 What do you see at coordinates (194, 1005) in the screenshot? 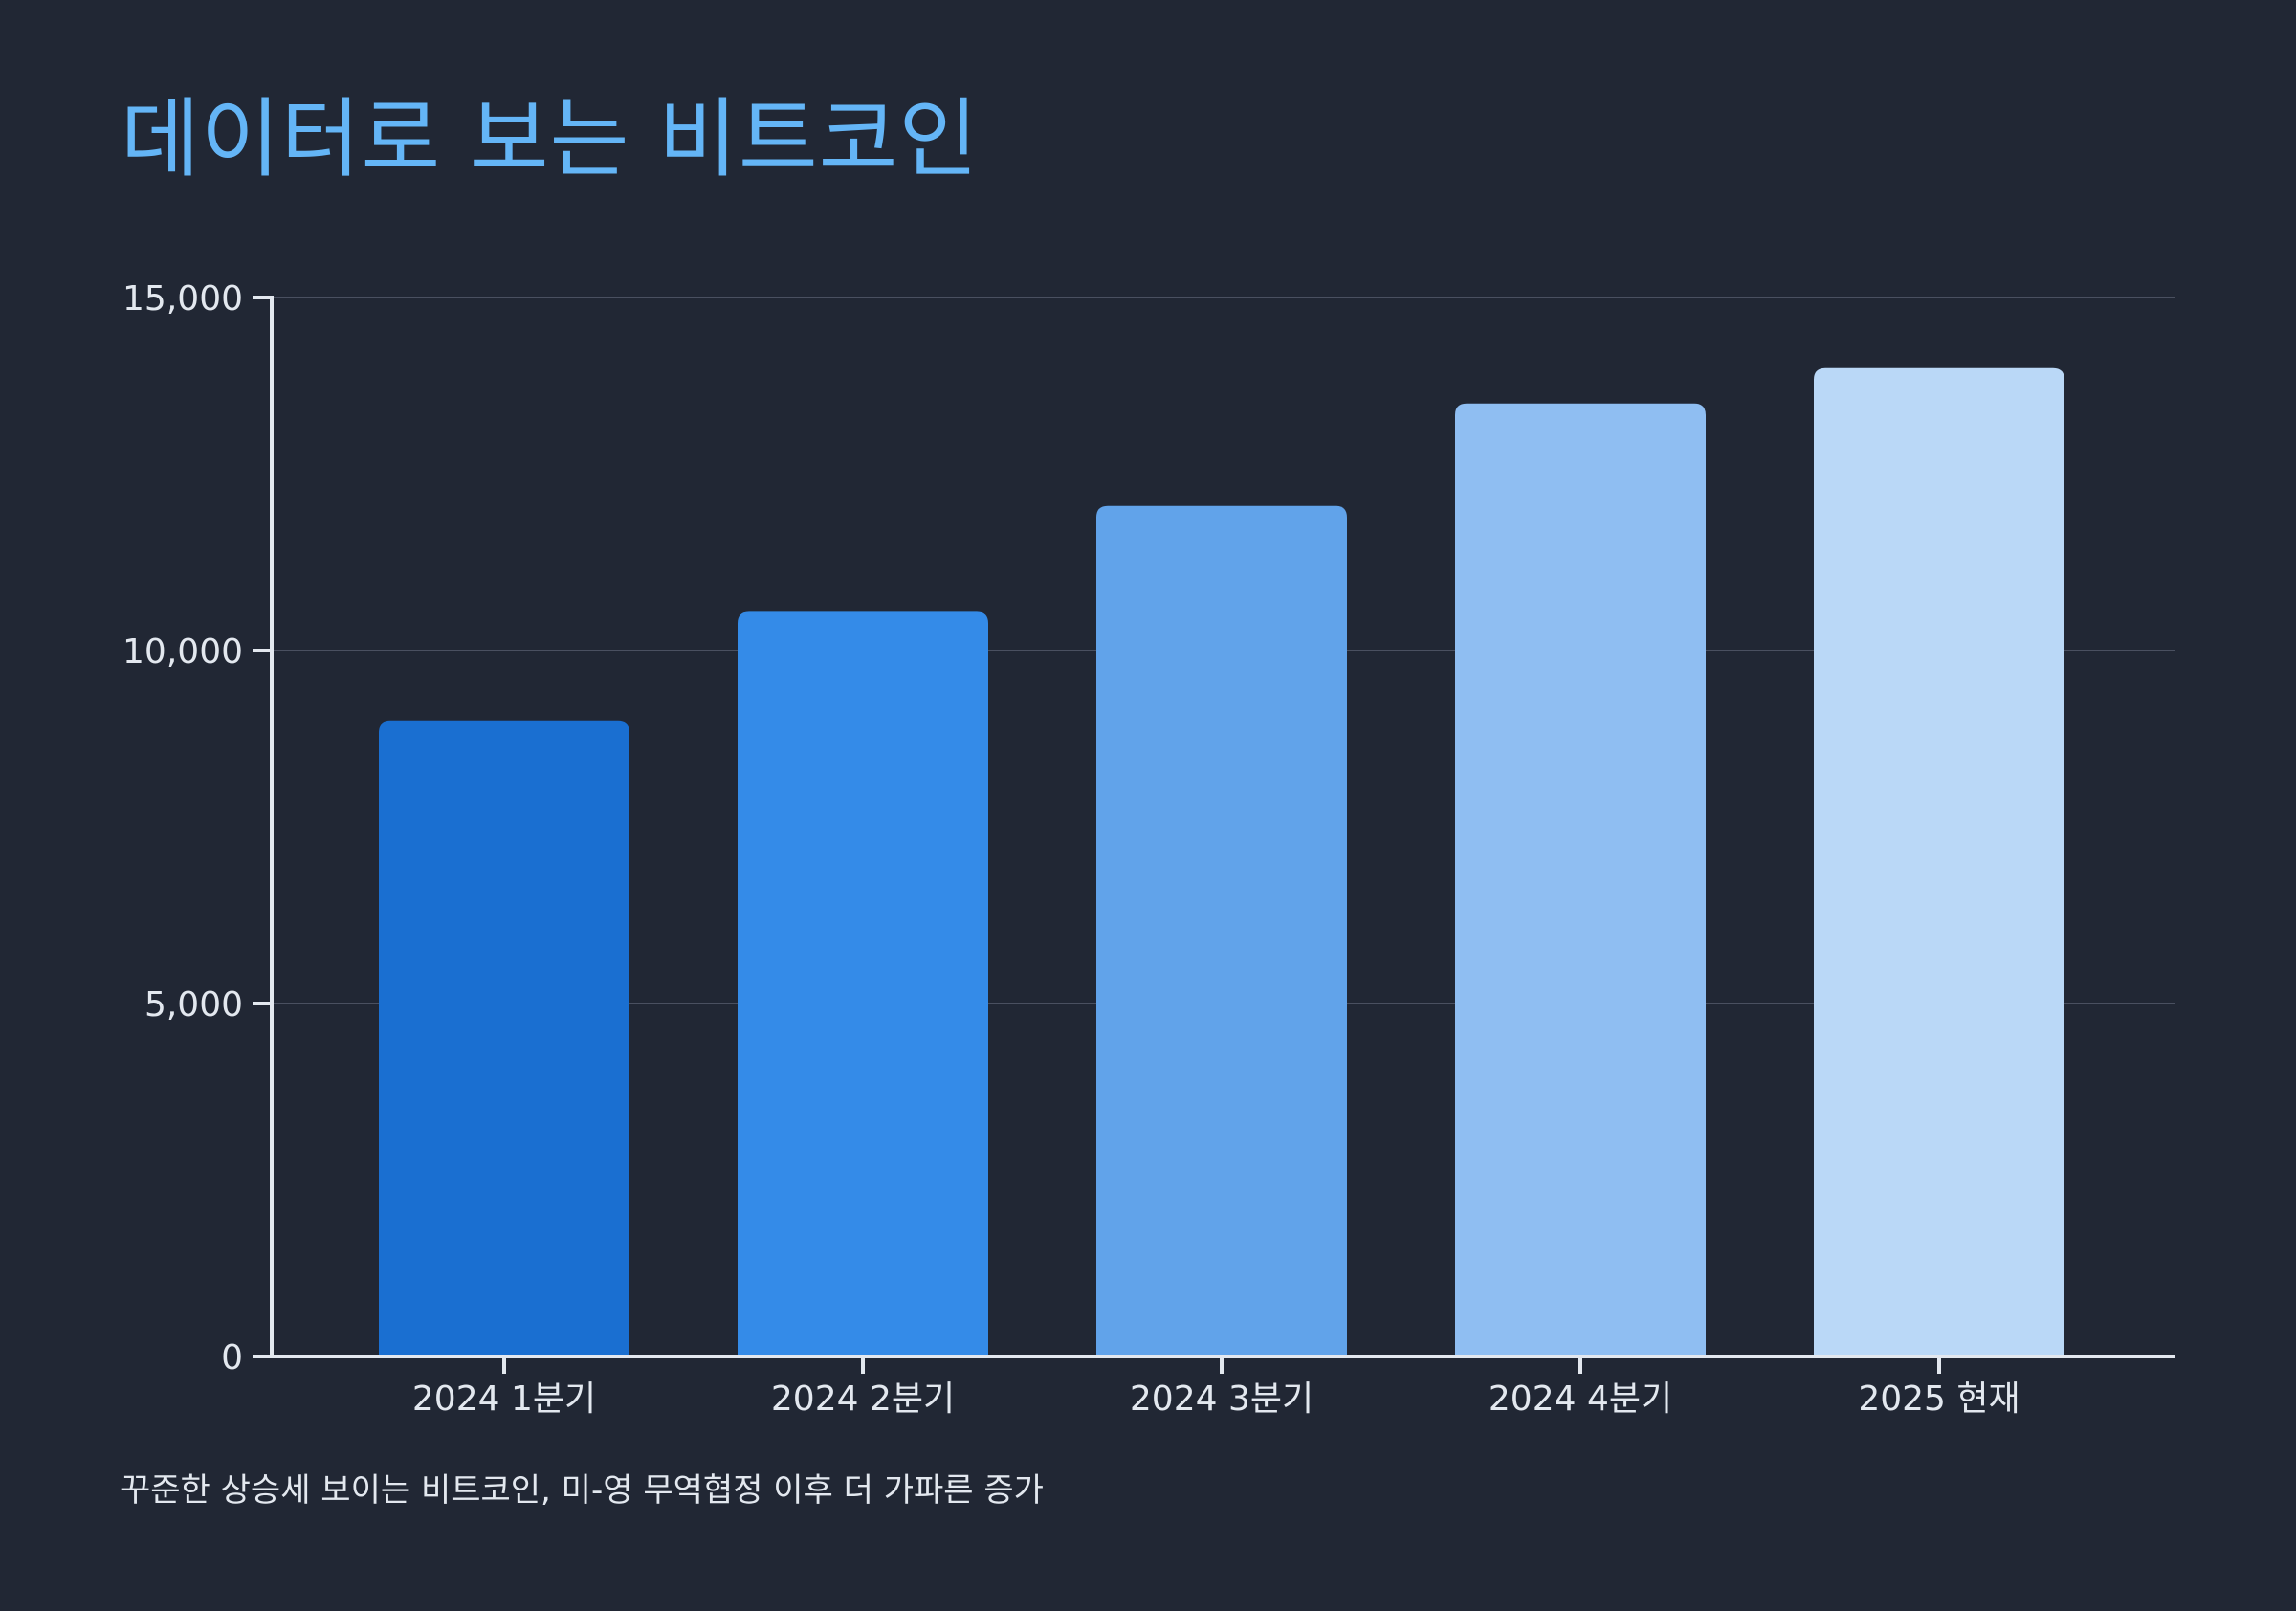
I see `y-tick-label: 5,000` at bounding box center [194, 1005].